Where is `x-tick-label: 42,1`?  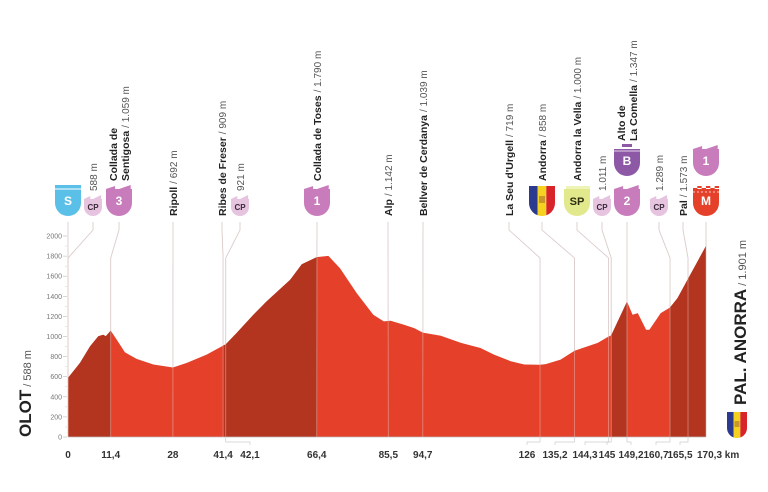 x-tick-label: 42,1 is located at coordinates (250, 455).